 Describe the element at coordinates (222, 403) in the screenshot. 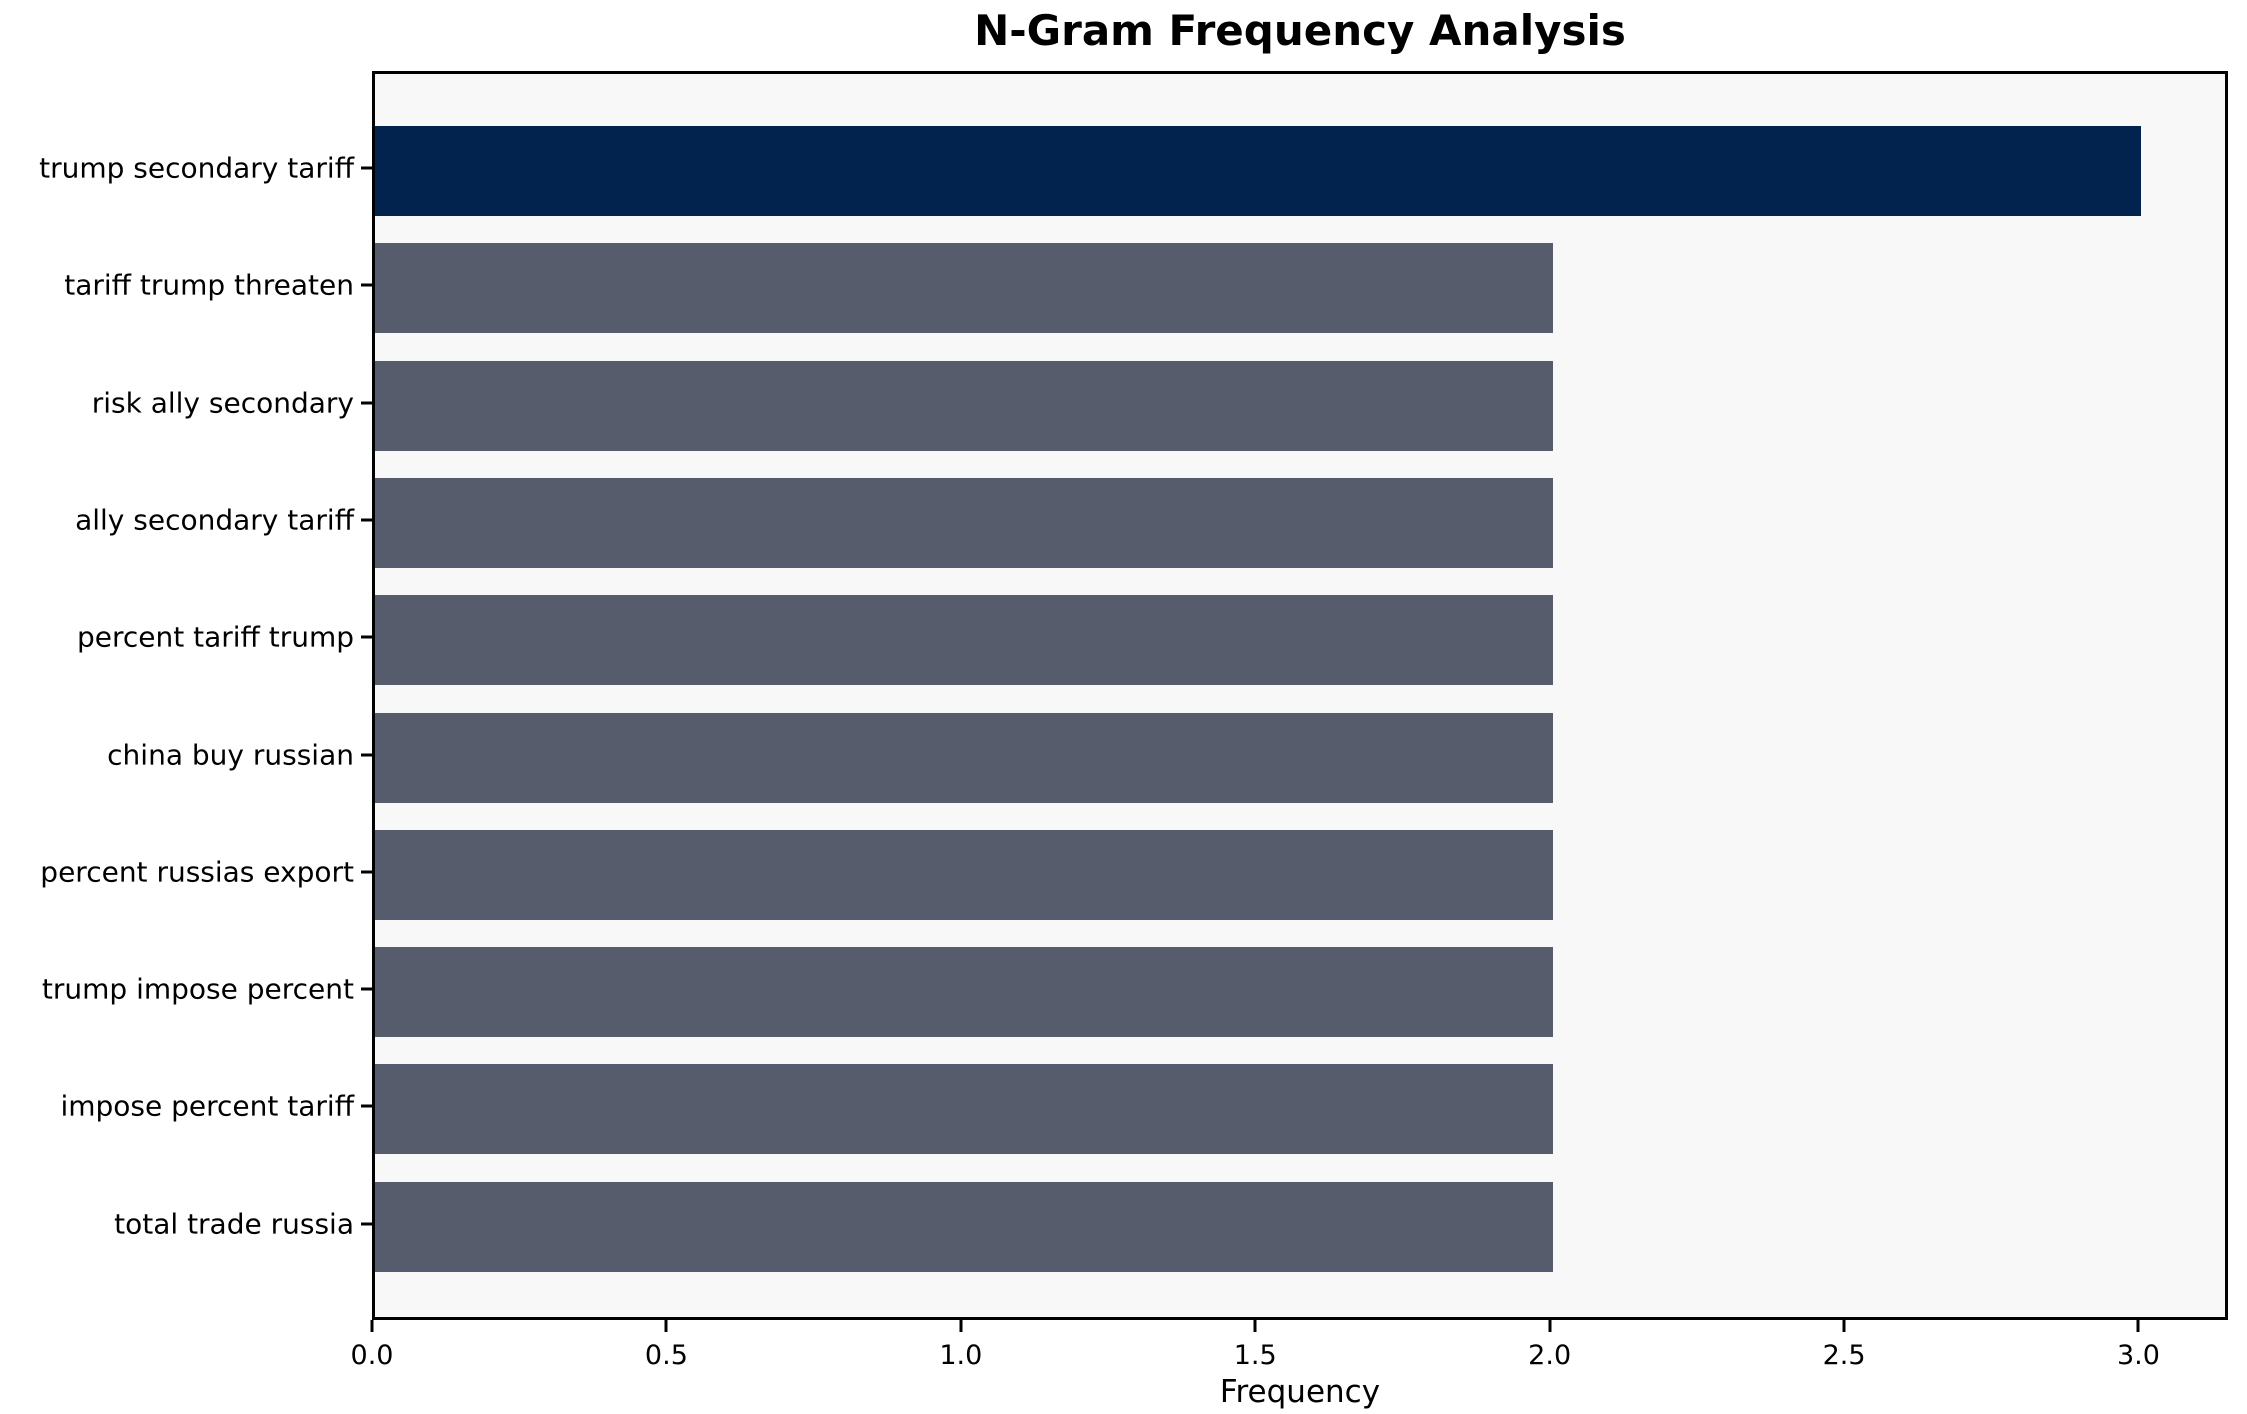

I see `y-tick-label: risk ally secondary` at that location.